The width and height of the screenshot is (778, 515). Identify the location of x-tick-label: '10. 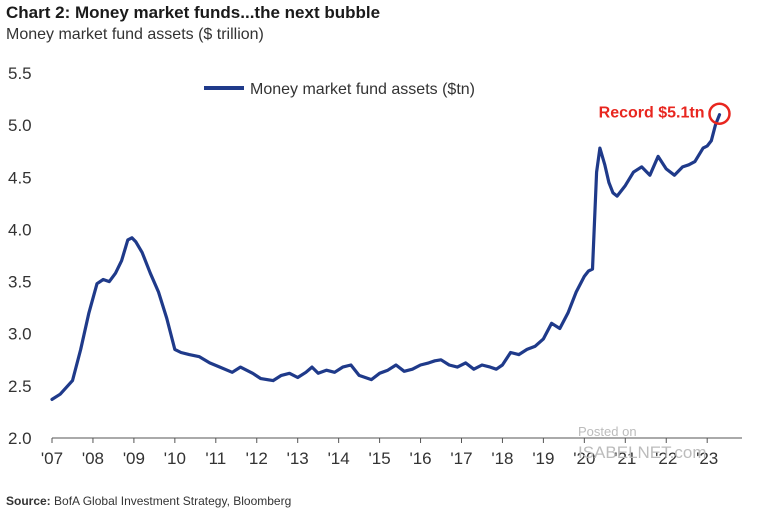
(175, 458).